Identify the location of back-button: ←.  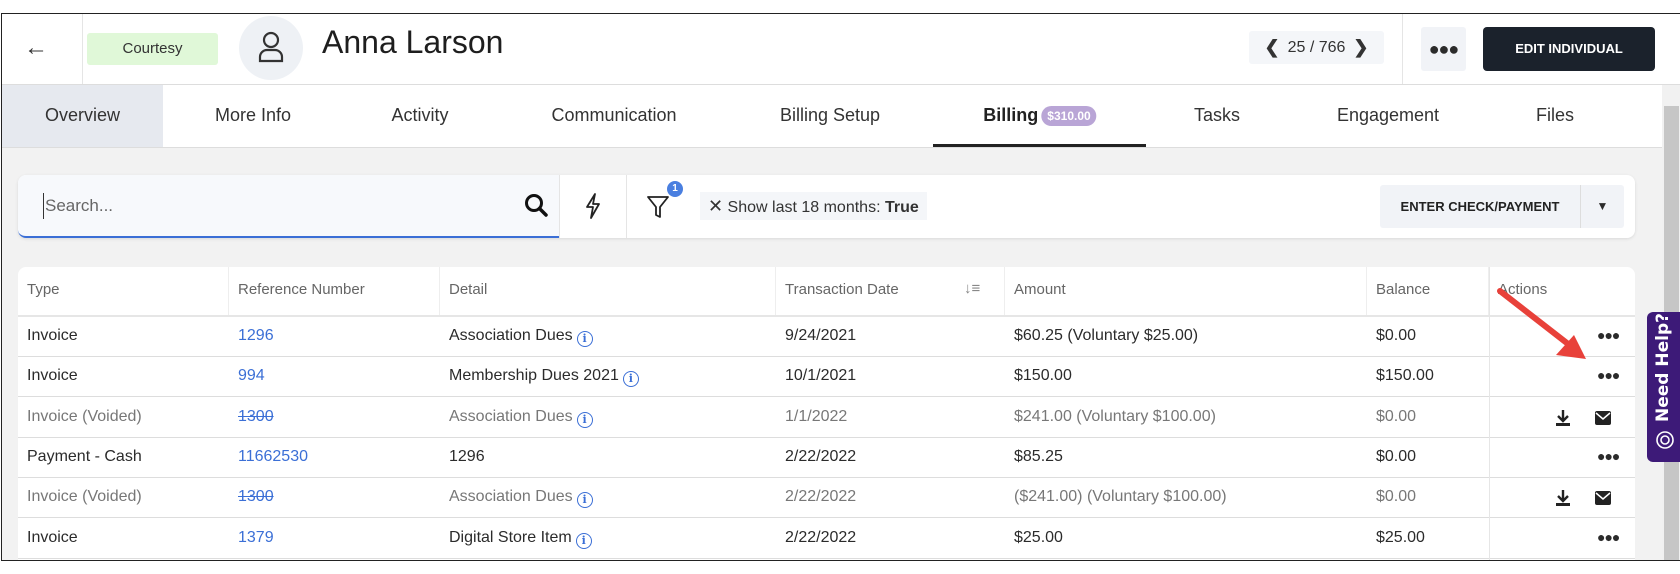
(36, 47).